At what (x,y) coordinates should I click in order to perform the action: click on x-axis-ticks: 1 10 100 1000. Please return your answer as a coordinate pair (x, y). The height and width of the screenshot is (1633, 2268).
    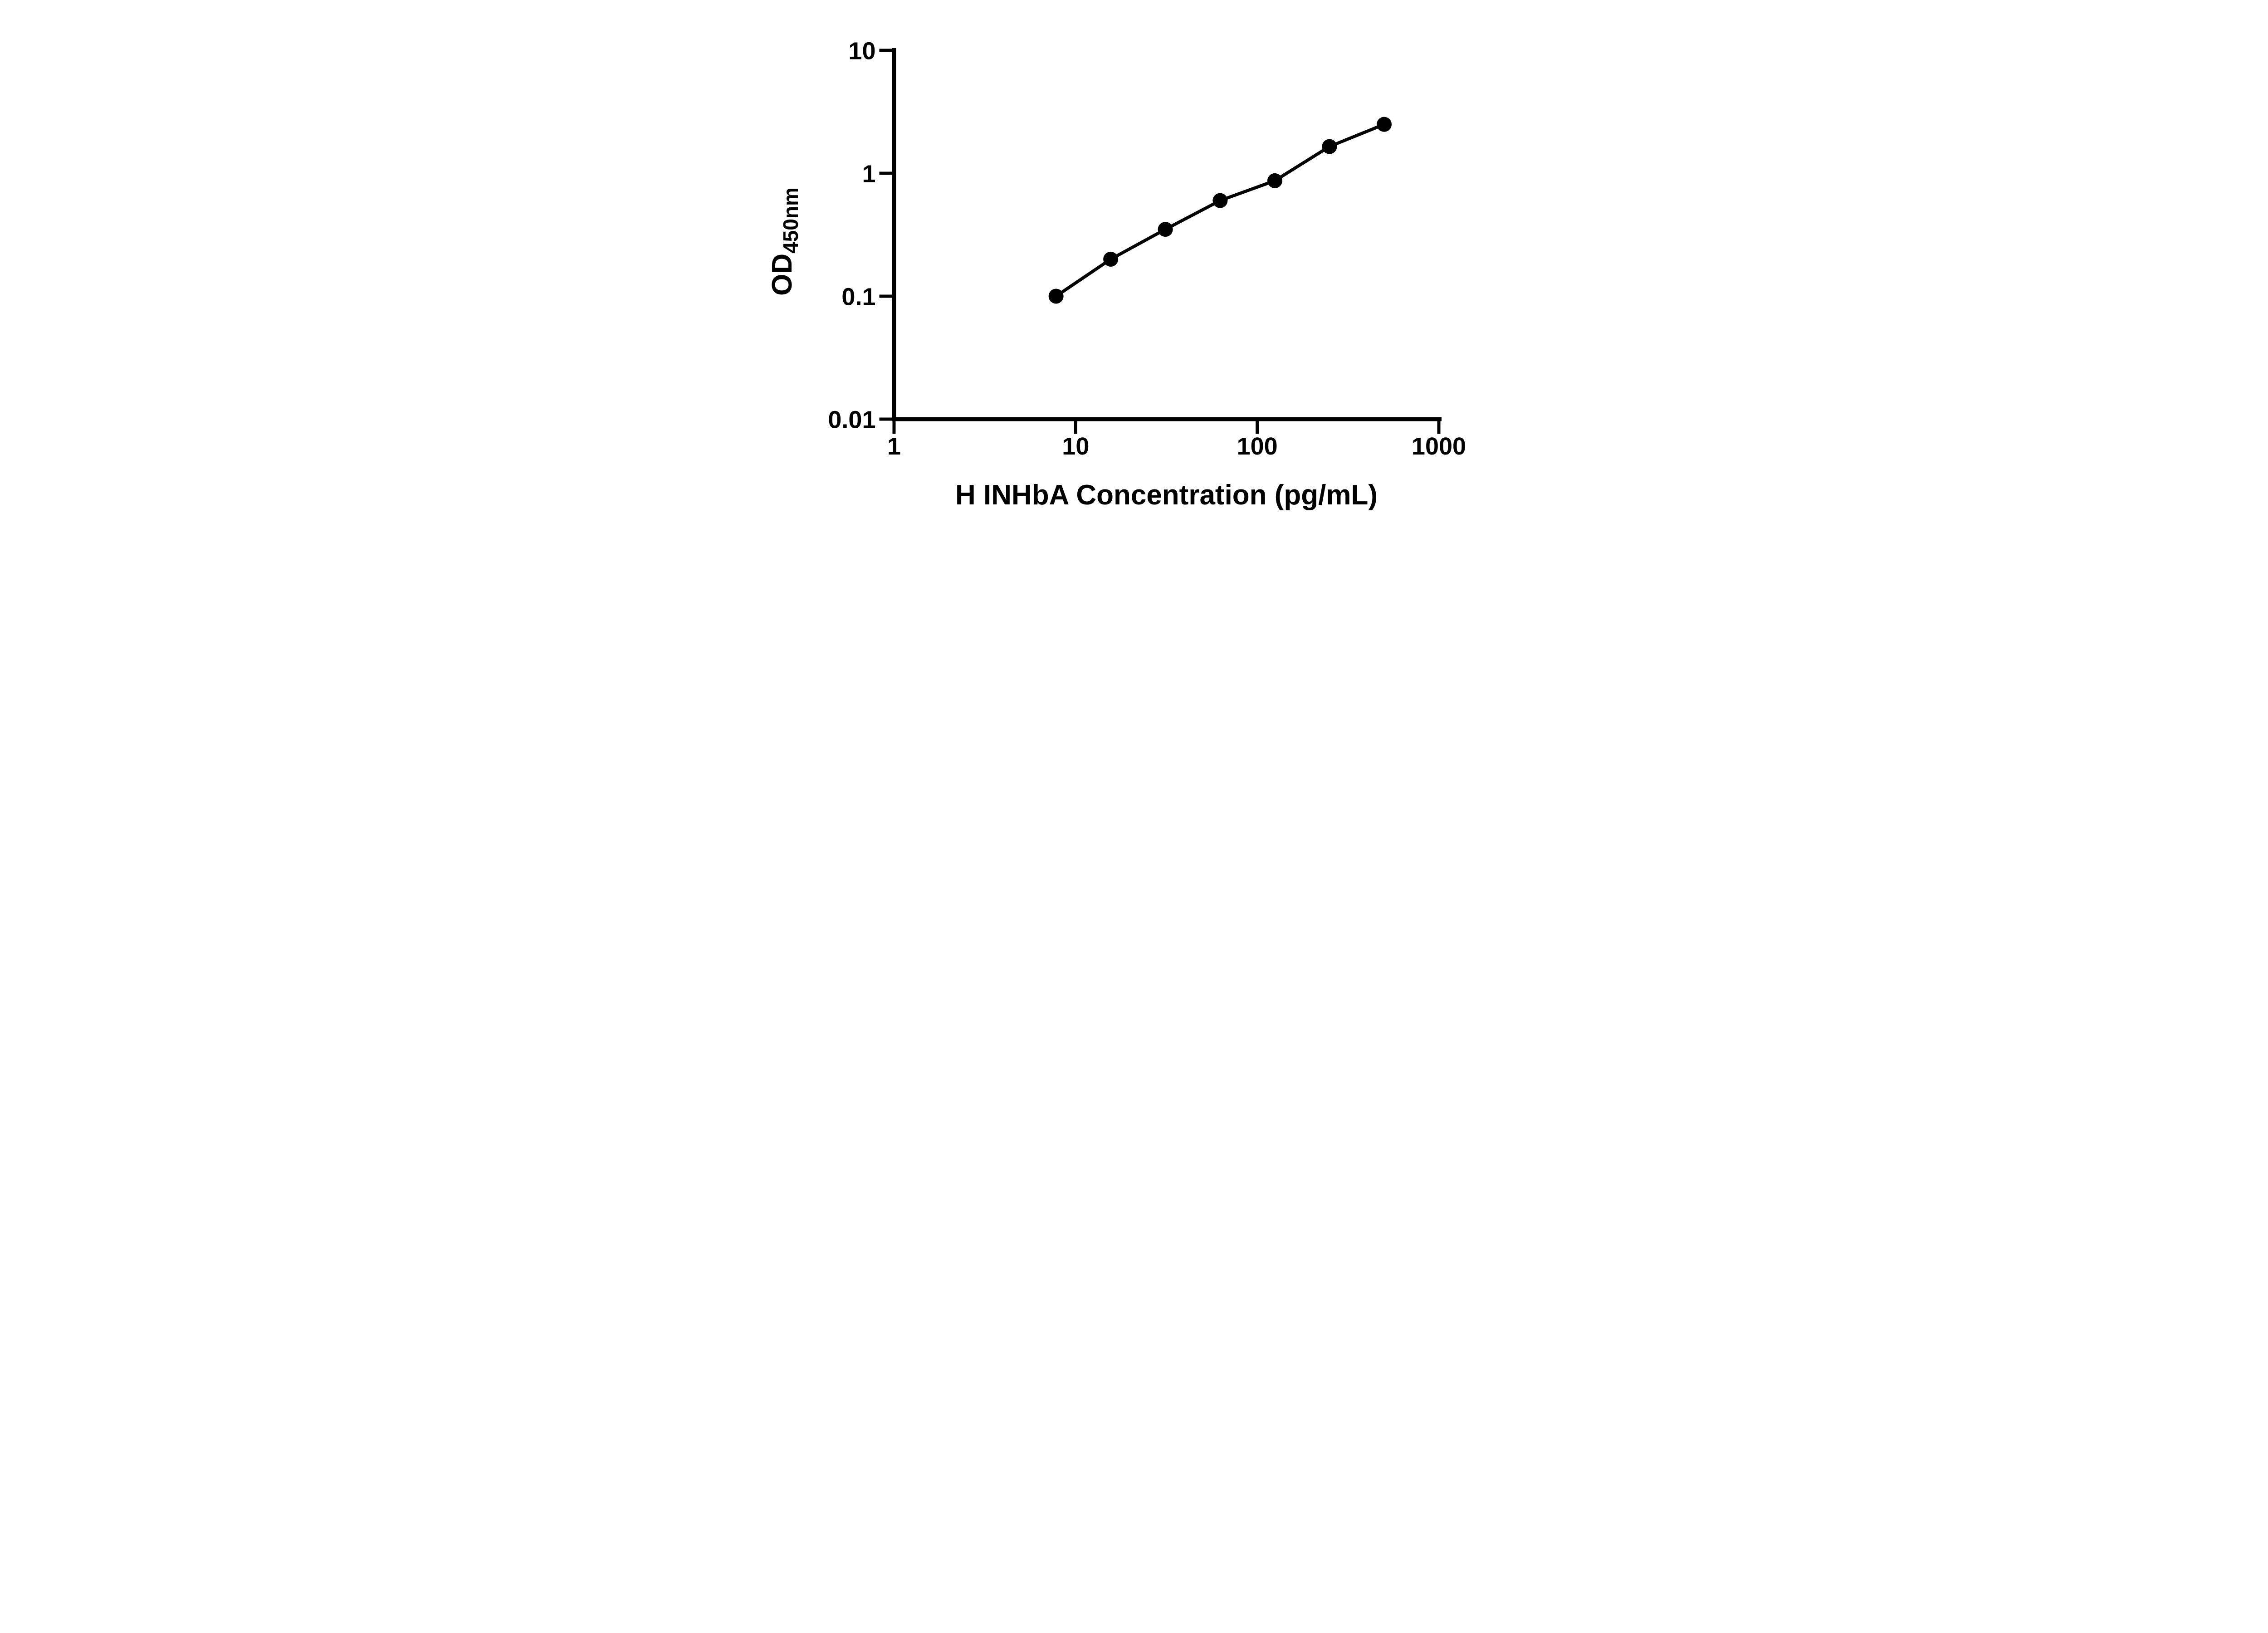
    Looking at the image, I should click on (1176, 440).